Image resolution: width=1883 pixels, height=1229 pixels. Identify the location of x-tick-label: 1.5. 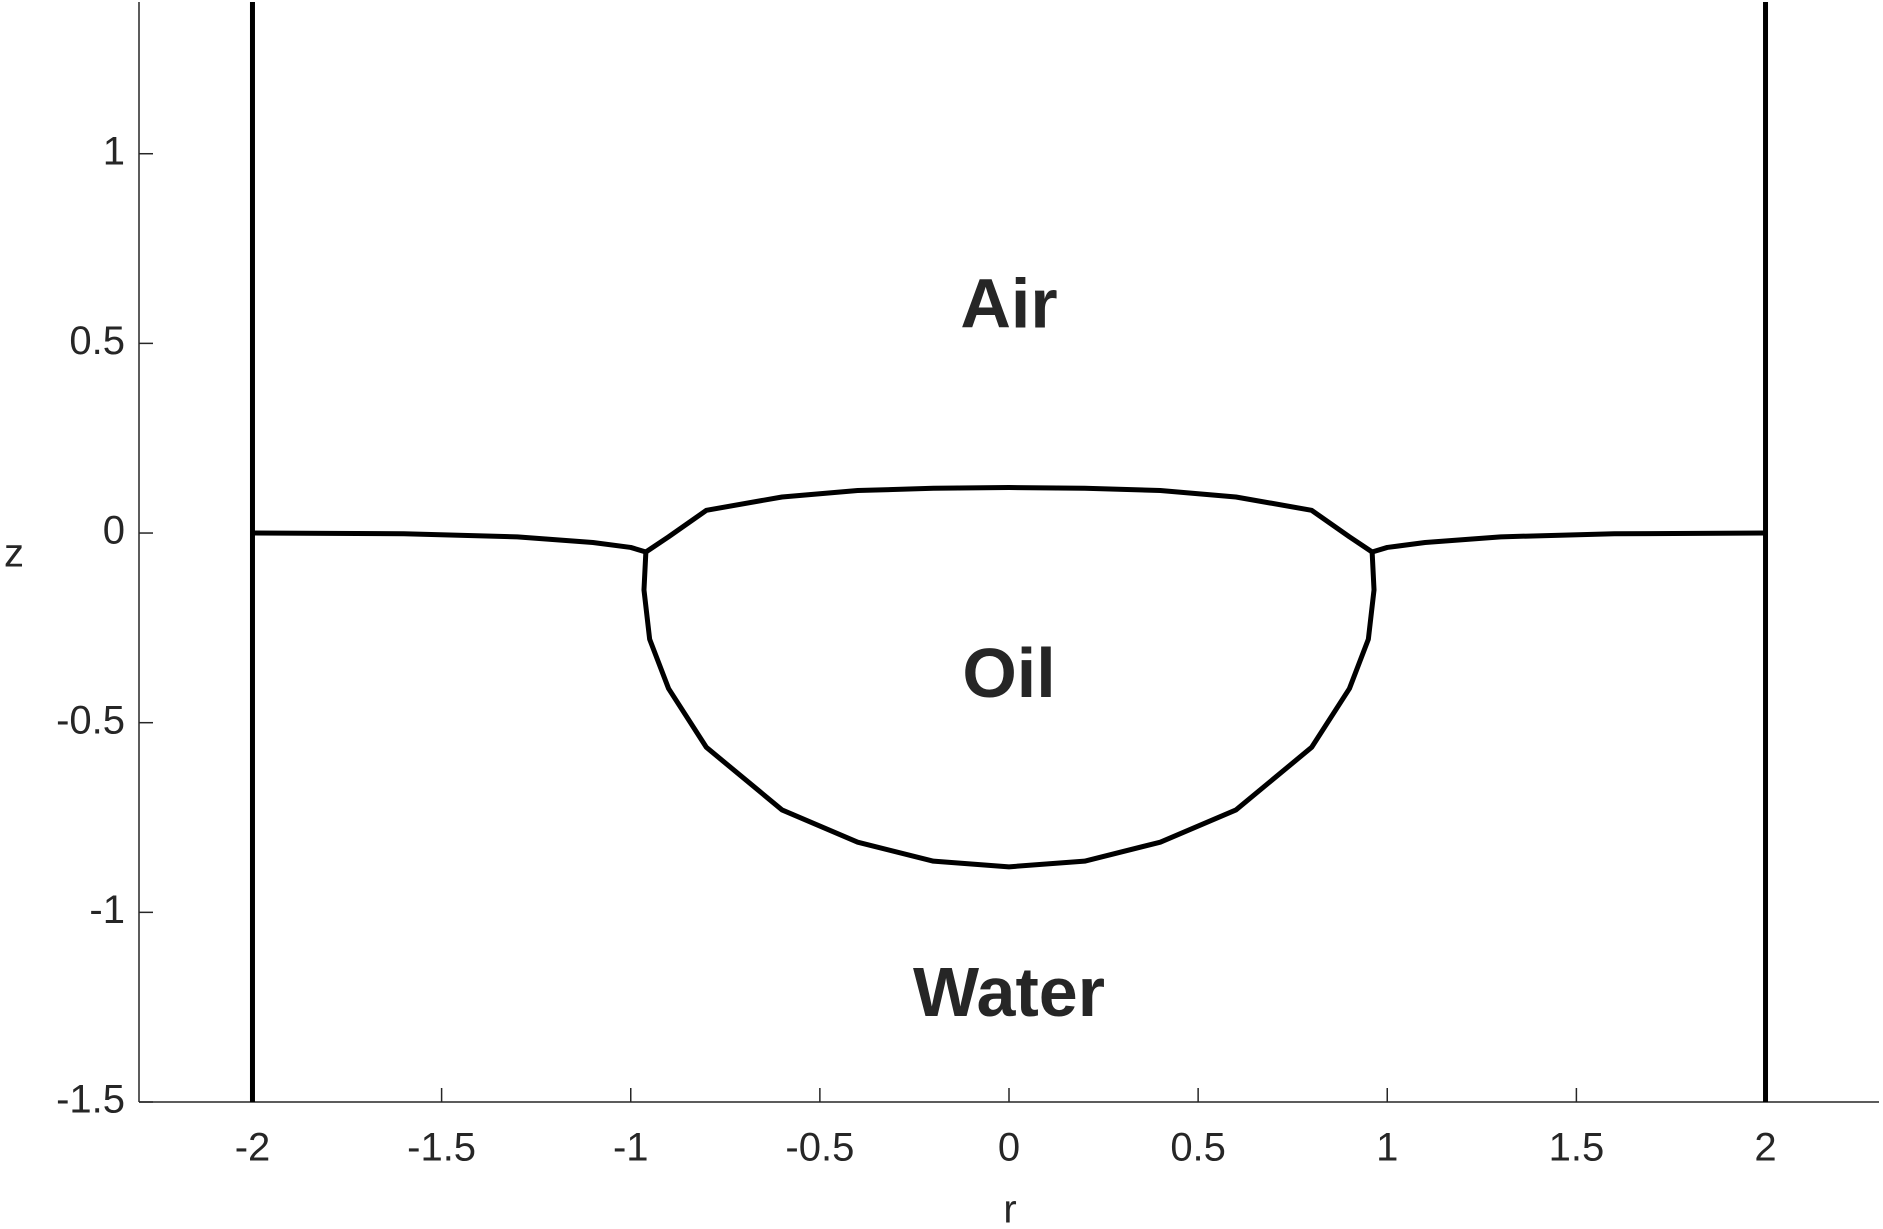
(1577, 1148).